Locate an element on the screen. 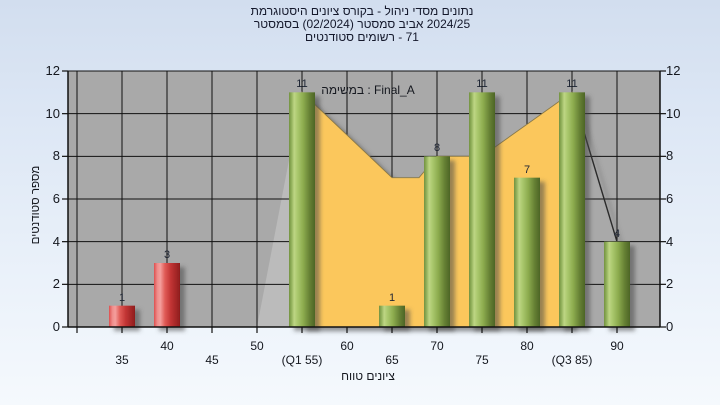 The height and width of the screenshot is (405, 720). bar-value-label: 8 is located at coordinates (437, 148).